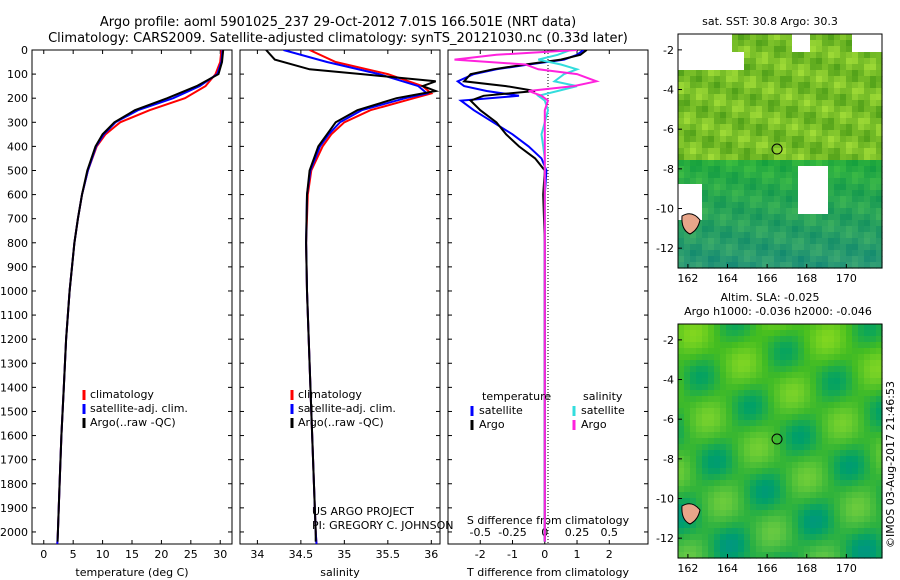 This screenshot has height=580, width=900. Describe the element at coordinates (778, 311) in the screenshot. I see `sla-map-subtitle: Argo h1000: -0.036 h2000: -0.046` at that location.